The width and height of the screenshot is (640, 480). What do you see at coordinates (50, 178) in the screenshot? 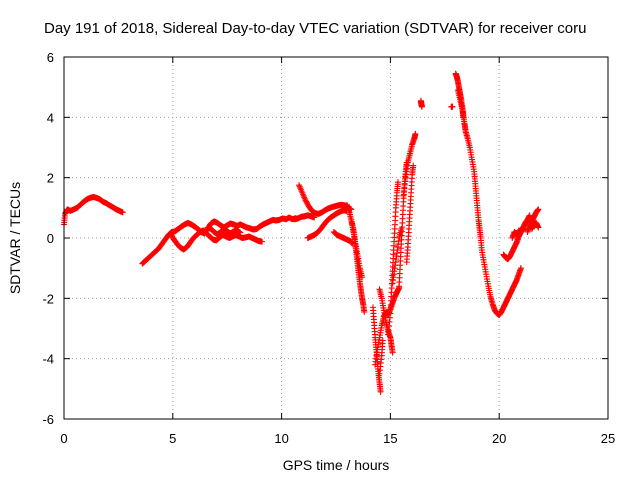
I see `y-tick-label: 2` at bounding box center [50, 178].